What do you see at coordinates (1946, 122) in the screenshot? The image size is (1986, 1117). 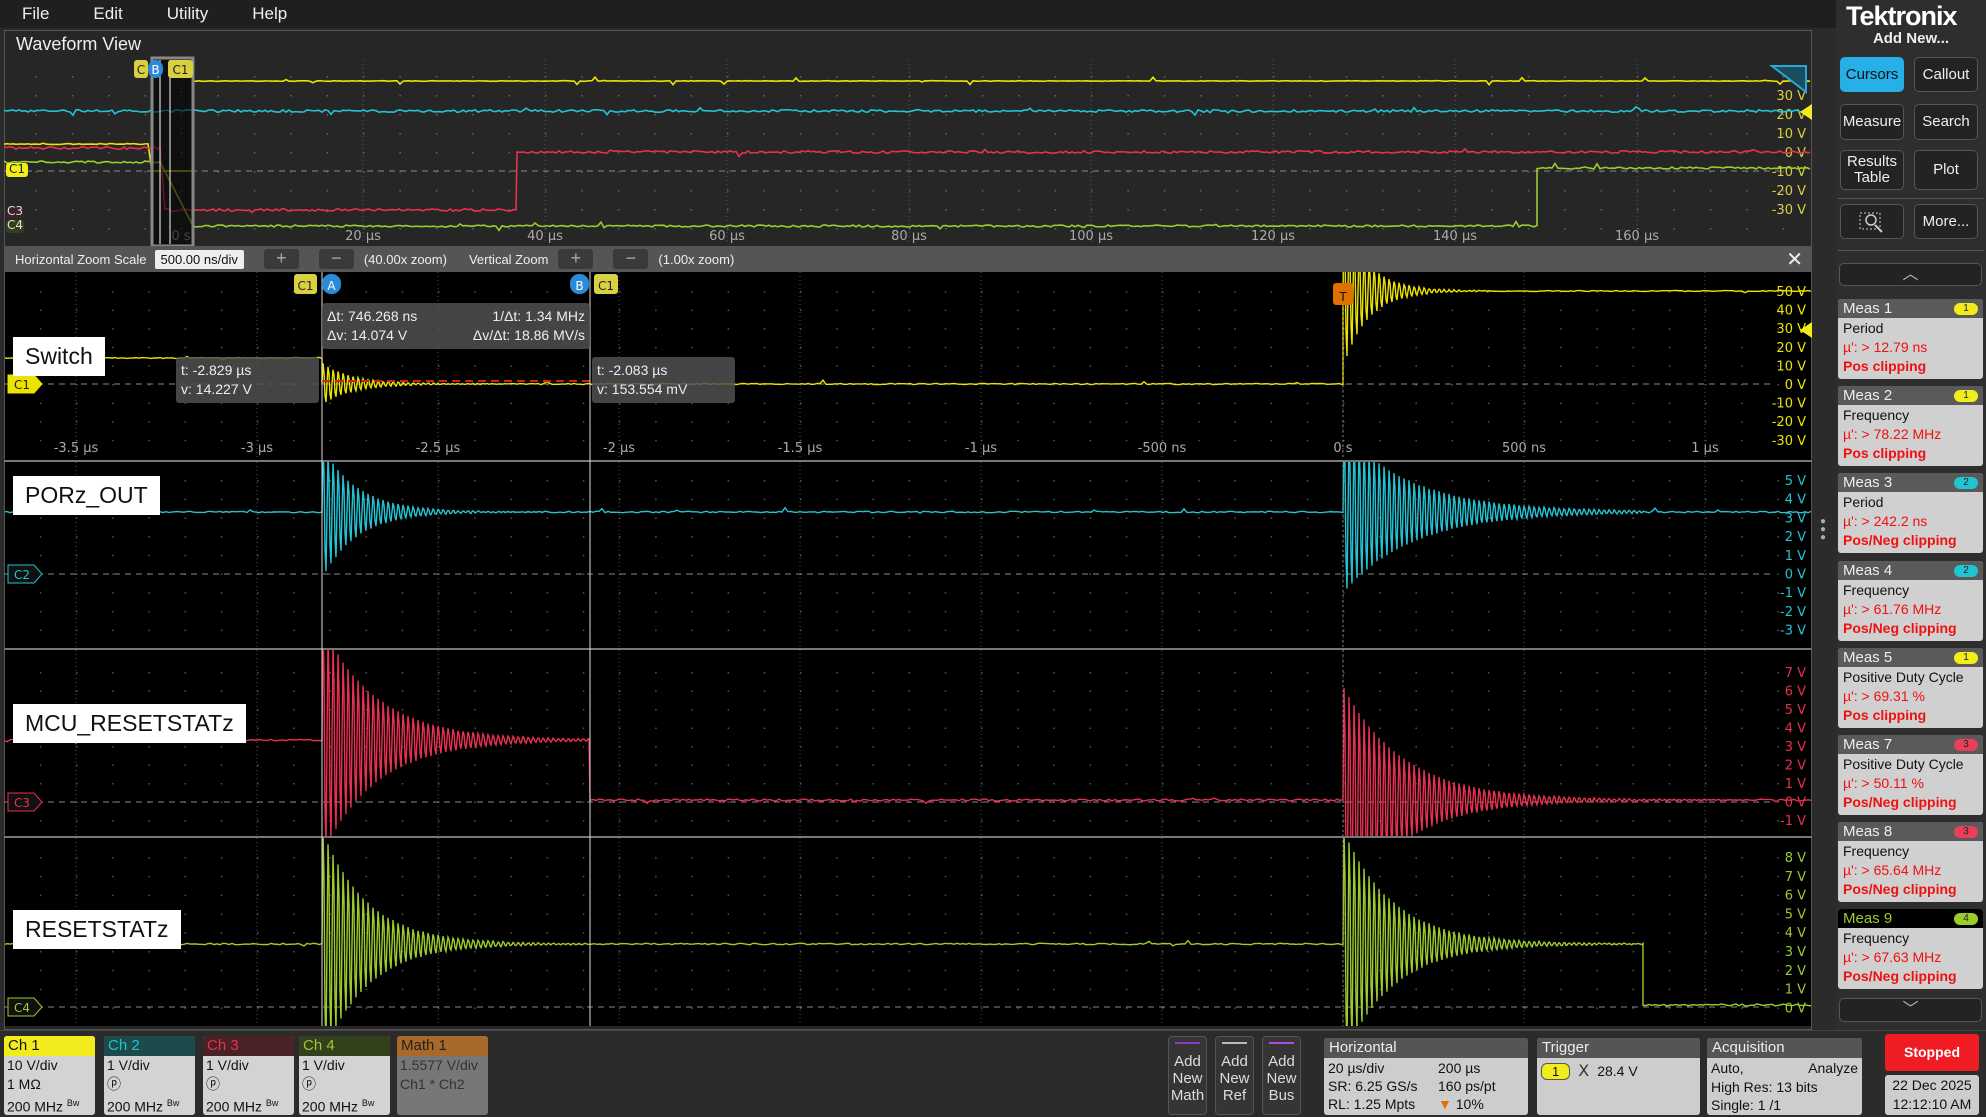 I see `search-button: Search` at bounding box center [1946, 122].